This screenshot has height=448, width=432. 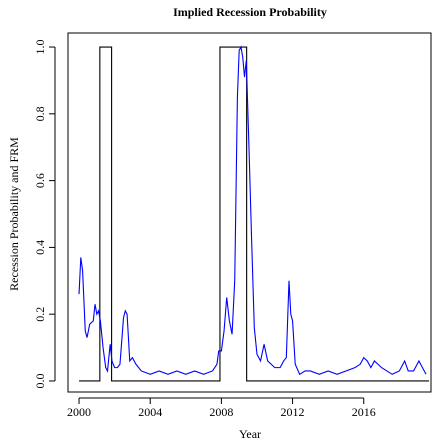 I want to click on y-axis-label: Recession Probability and FRM, so click(x=14, y=214).